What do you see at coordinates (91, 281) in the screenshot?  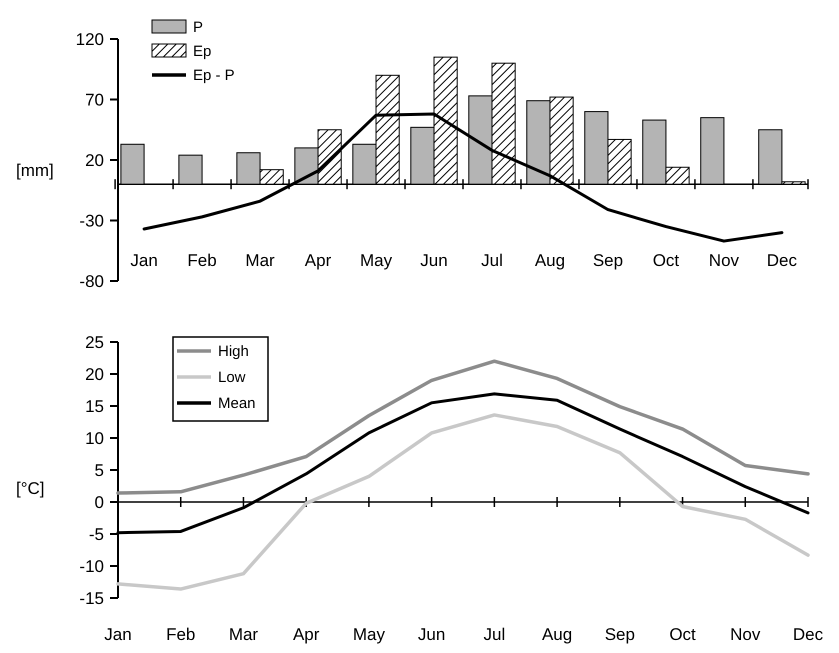 I see `y-tick-label: -80` at bounding box center [91, 281].